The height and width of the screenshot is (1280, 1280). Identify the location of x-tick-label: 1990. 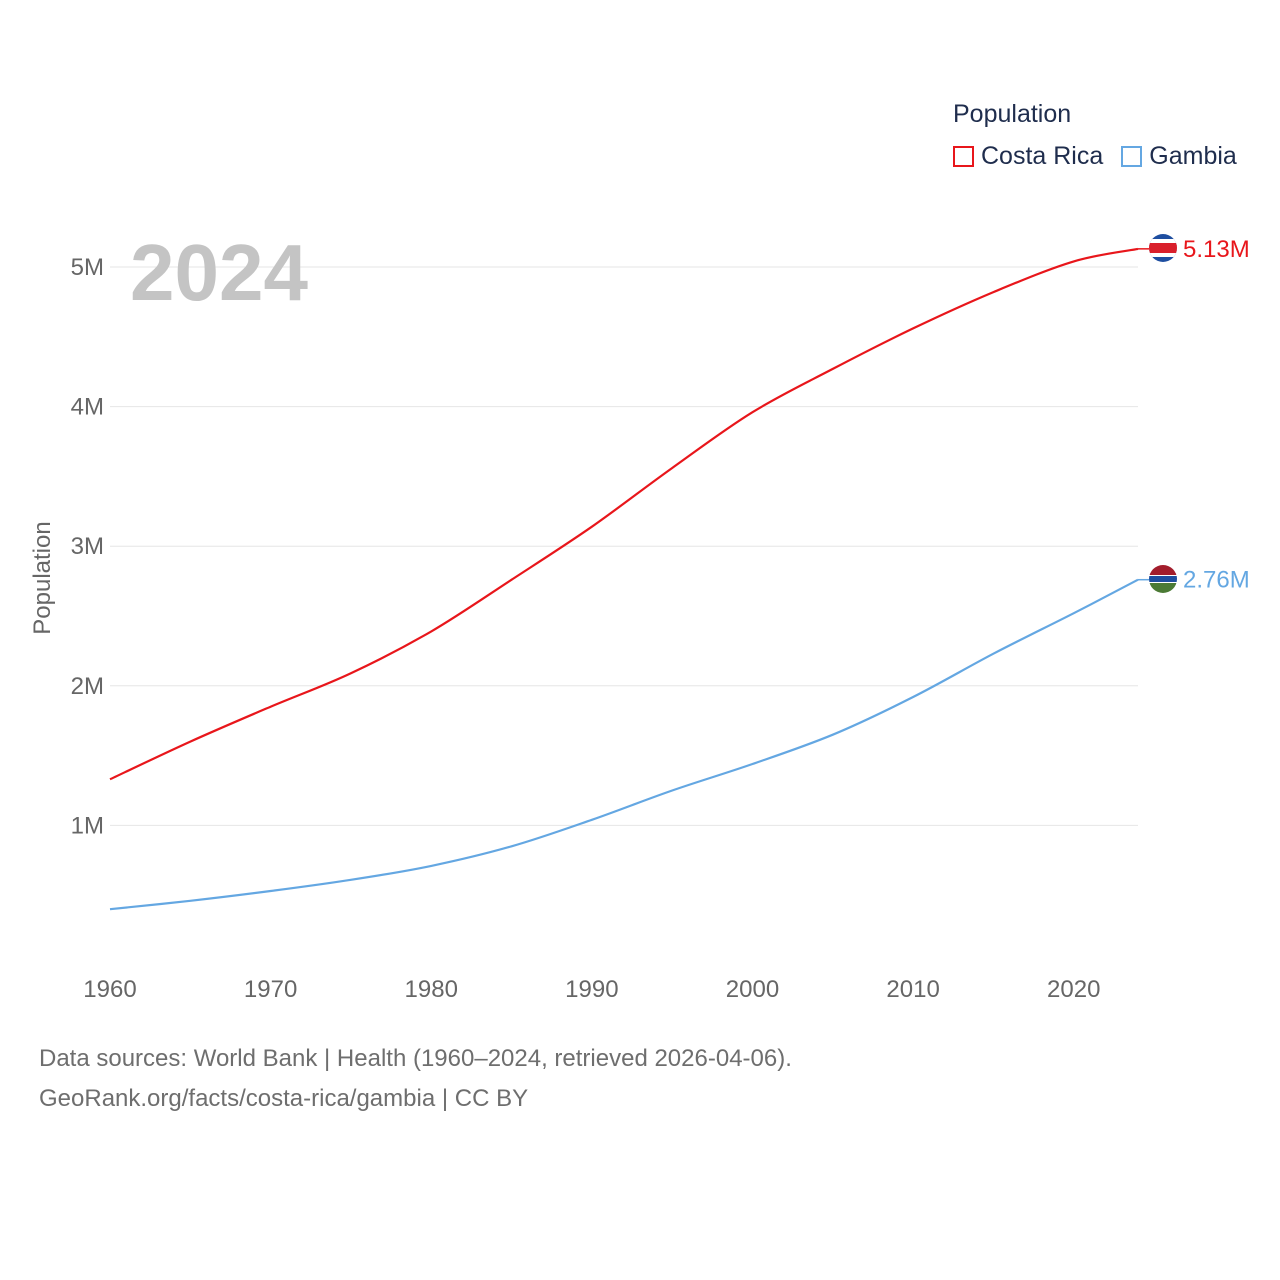
(591, 989).